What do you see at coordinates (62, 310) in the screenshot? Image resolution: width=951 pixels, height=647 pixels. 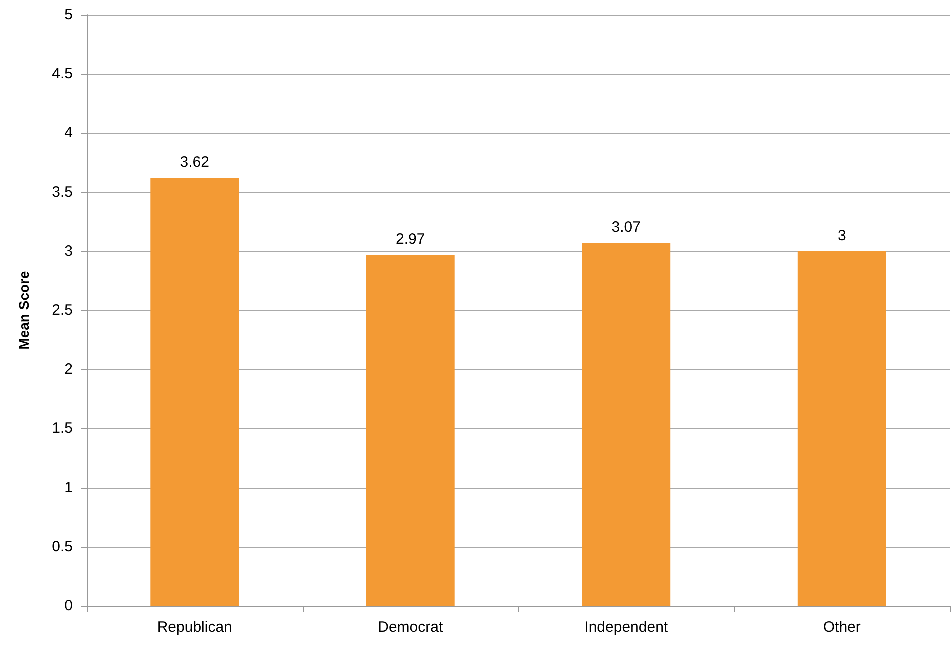 I see `y-tick-label: 2.5` at bounding box center [62, 310].